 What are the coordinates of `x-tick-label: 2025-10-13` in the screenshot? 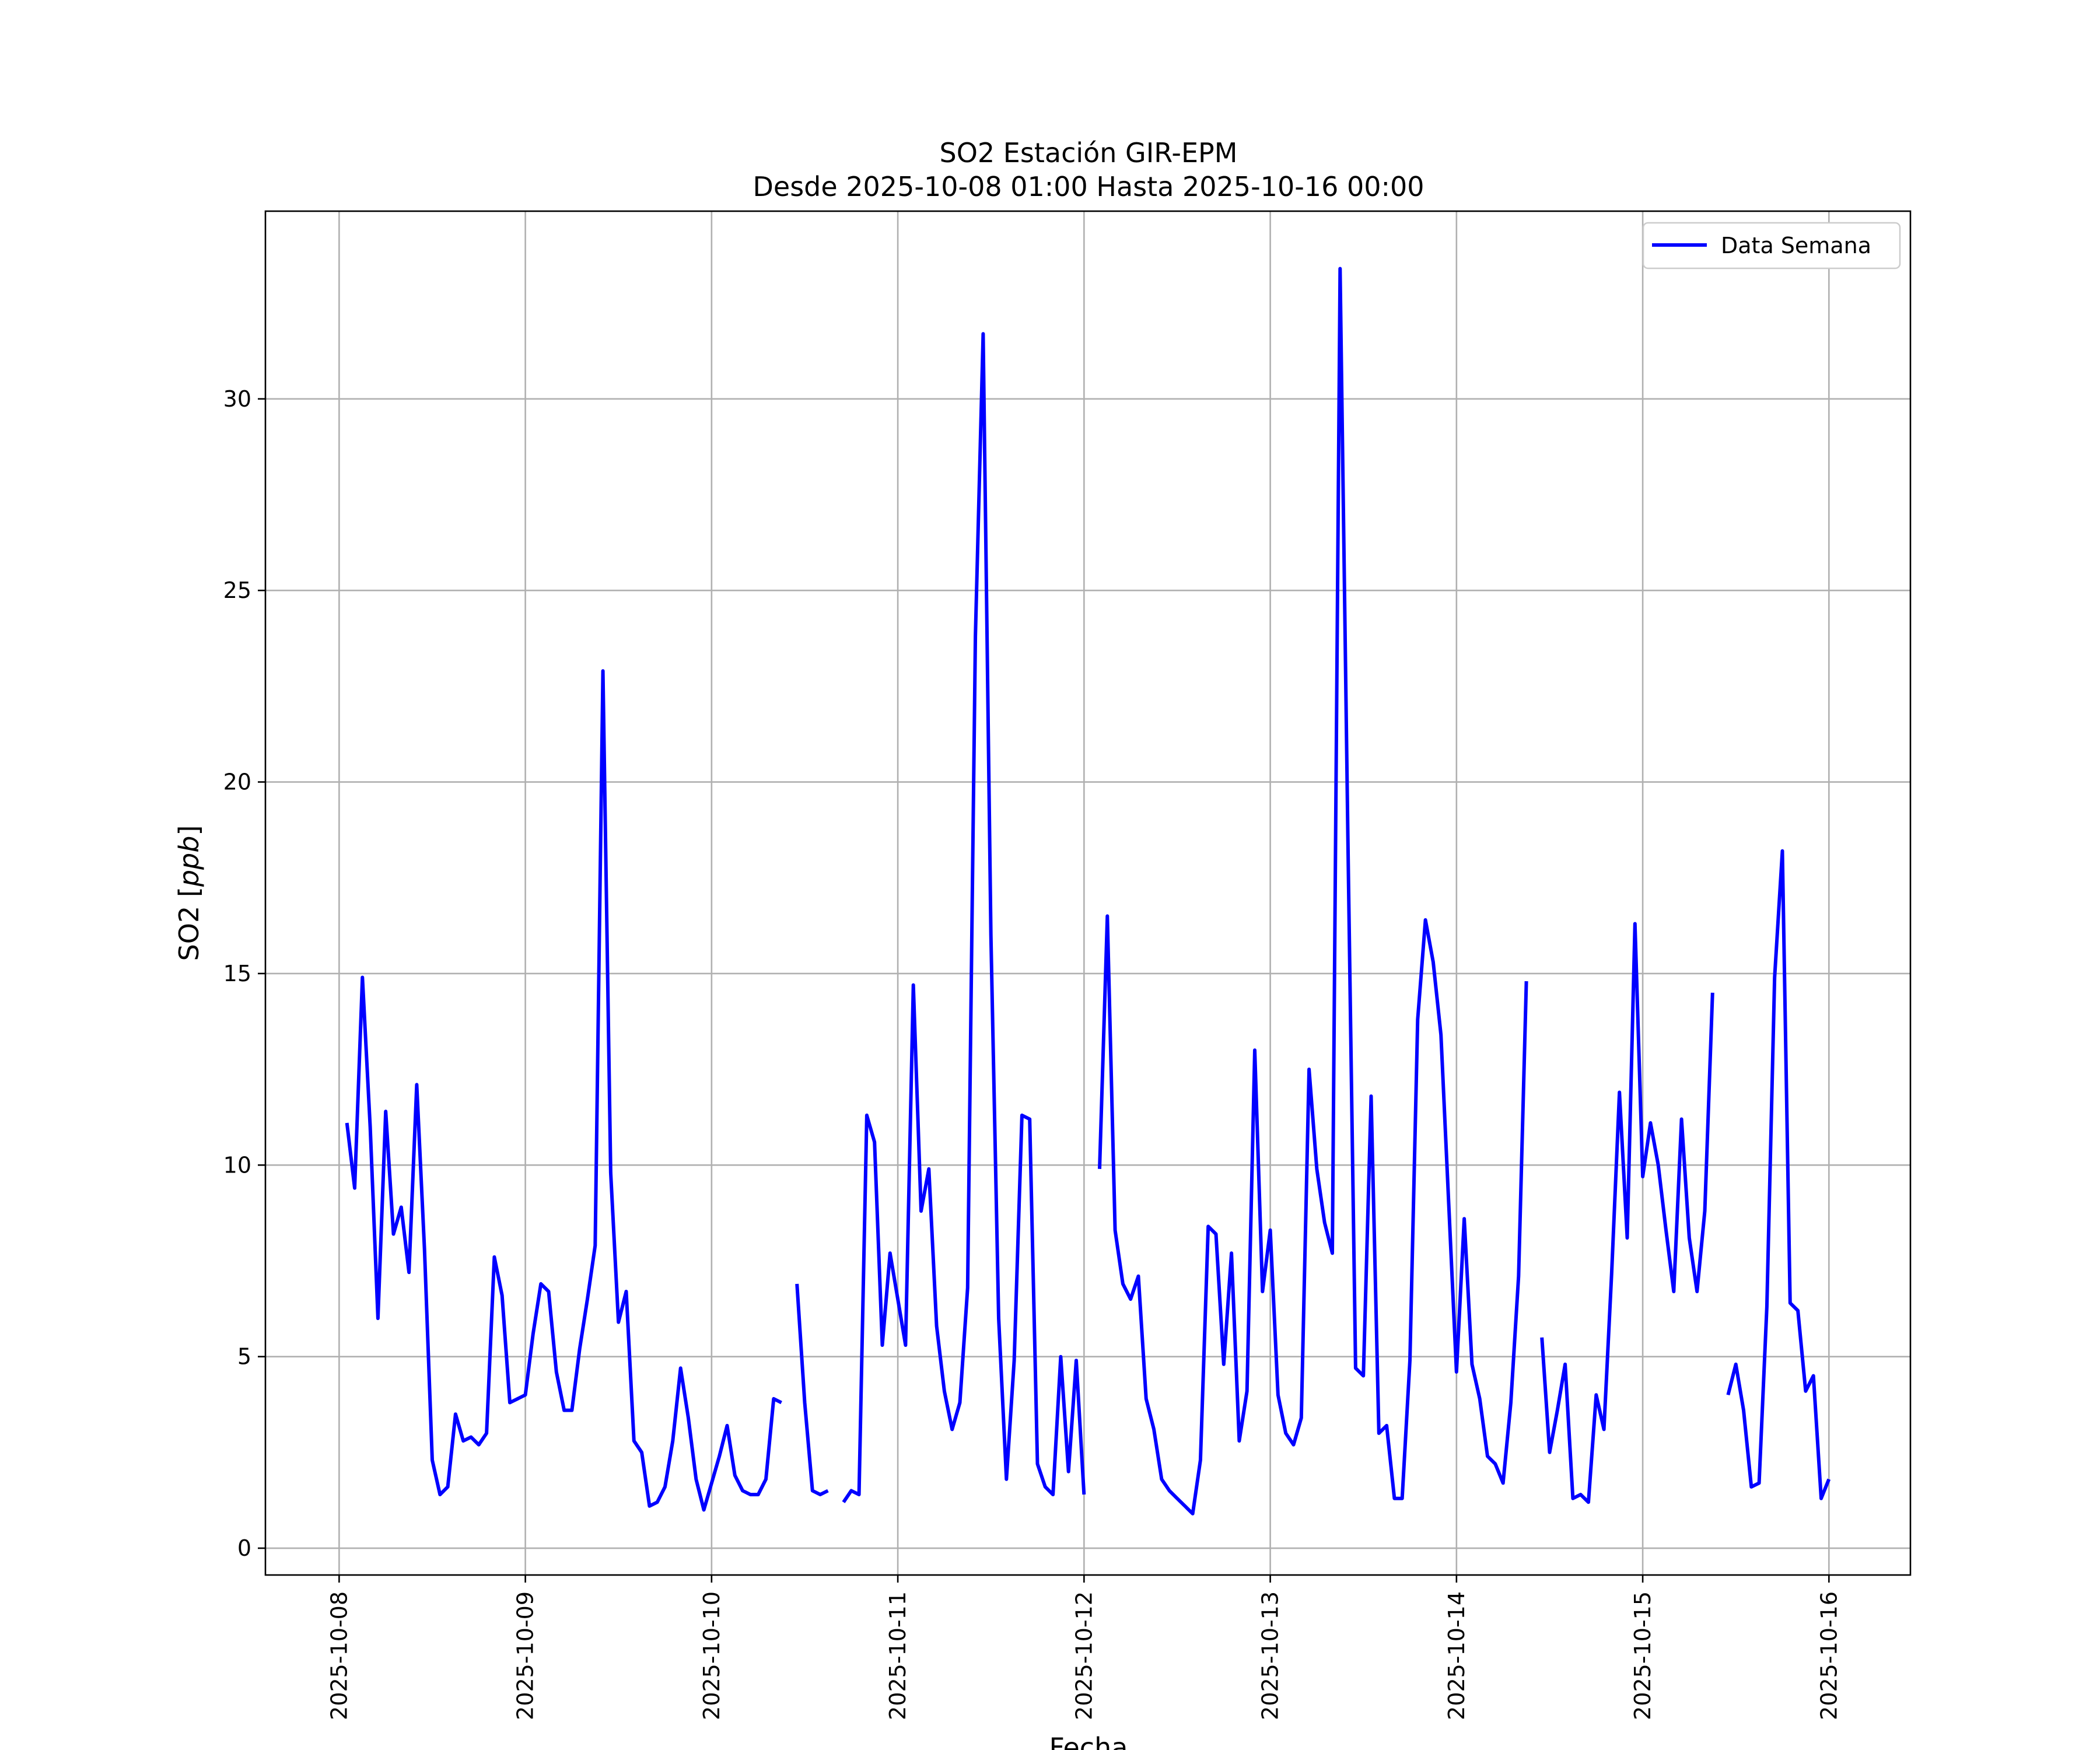 It's located at (1270, 1655).